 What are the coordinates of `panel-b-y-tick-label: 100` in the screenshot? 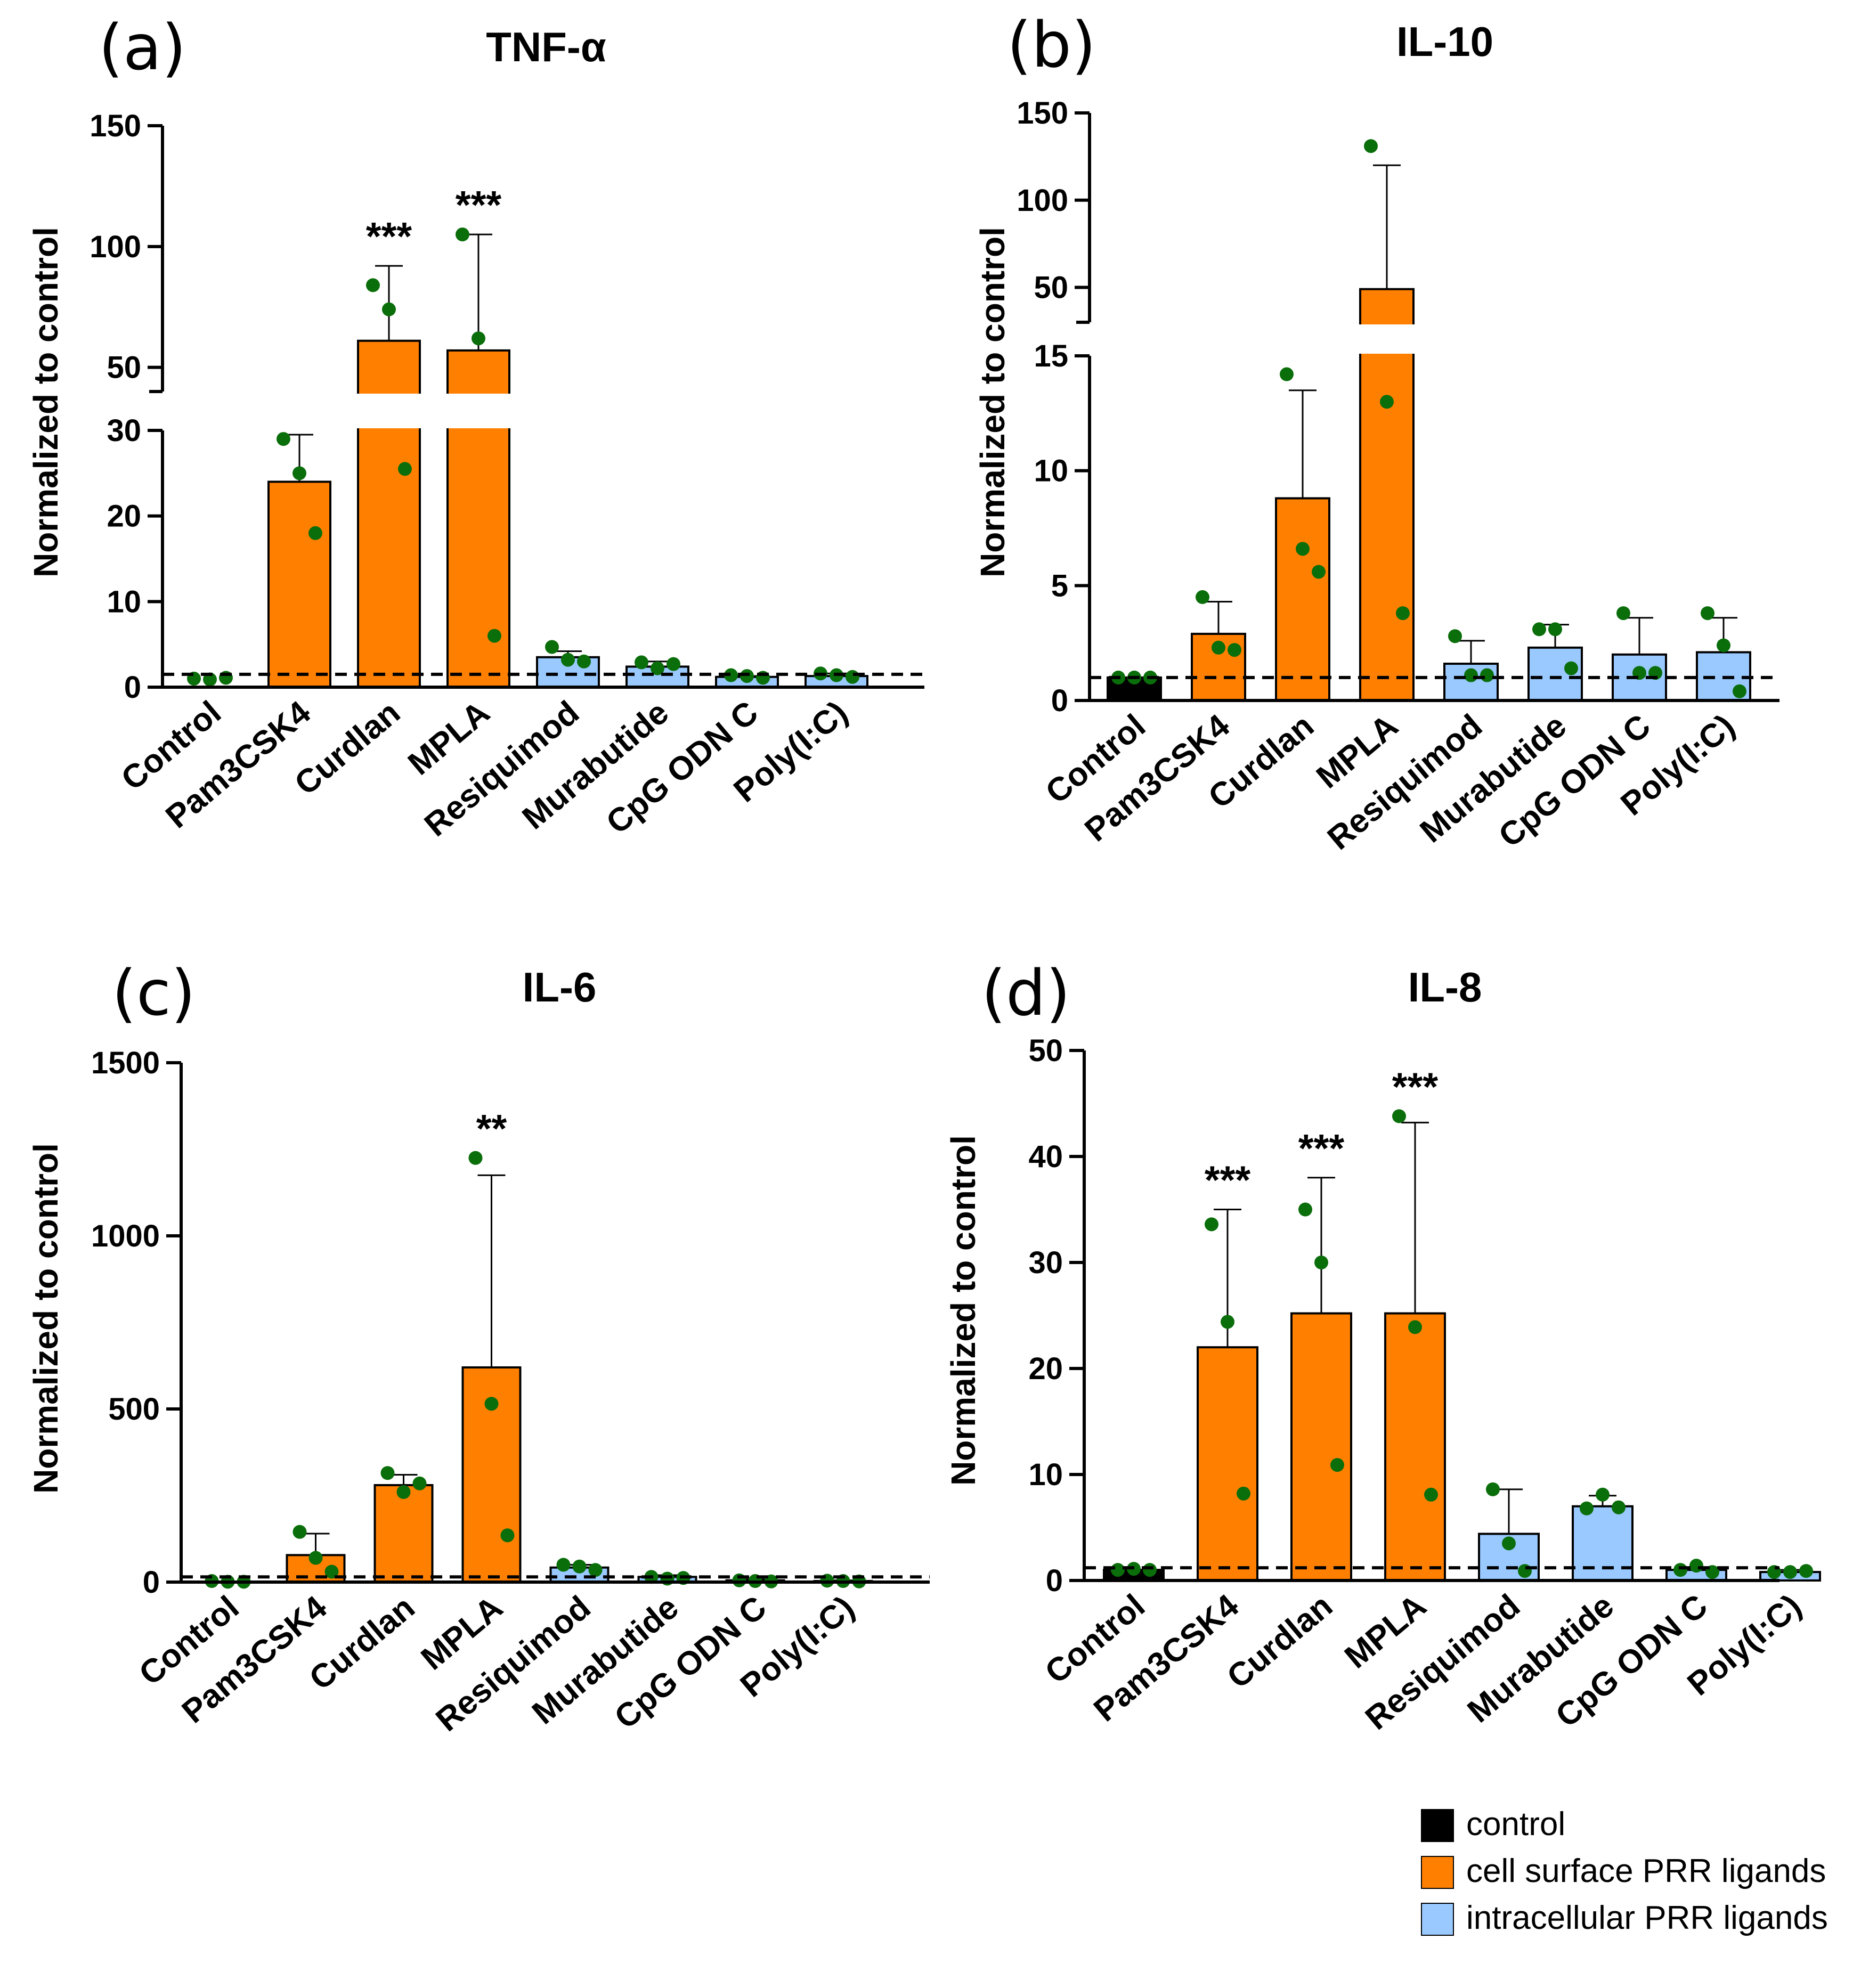 It's located at (1042, 200).